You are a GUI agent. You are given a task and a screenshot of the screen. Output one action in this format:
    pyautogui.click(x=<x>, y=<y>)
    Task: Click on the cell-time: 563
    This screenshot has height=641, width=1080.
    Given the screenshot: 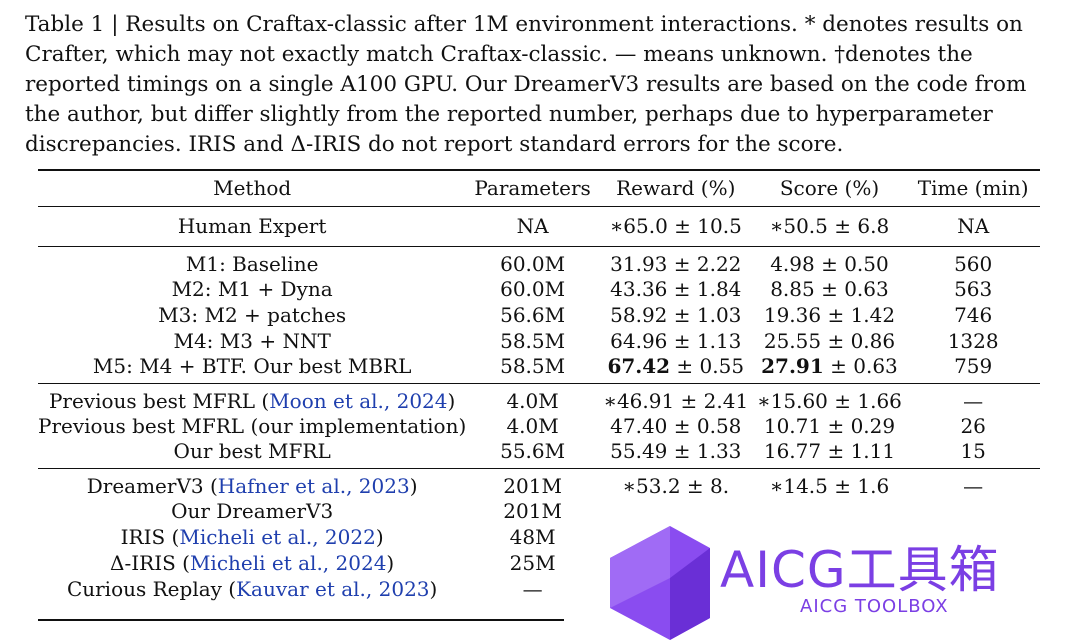 What is the action you would take?
    pyautogui.click(x=973, y=288)
    